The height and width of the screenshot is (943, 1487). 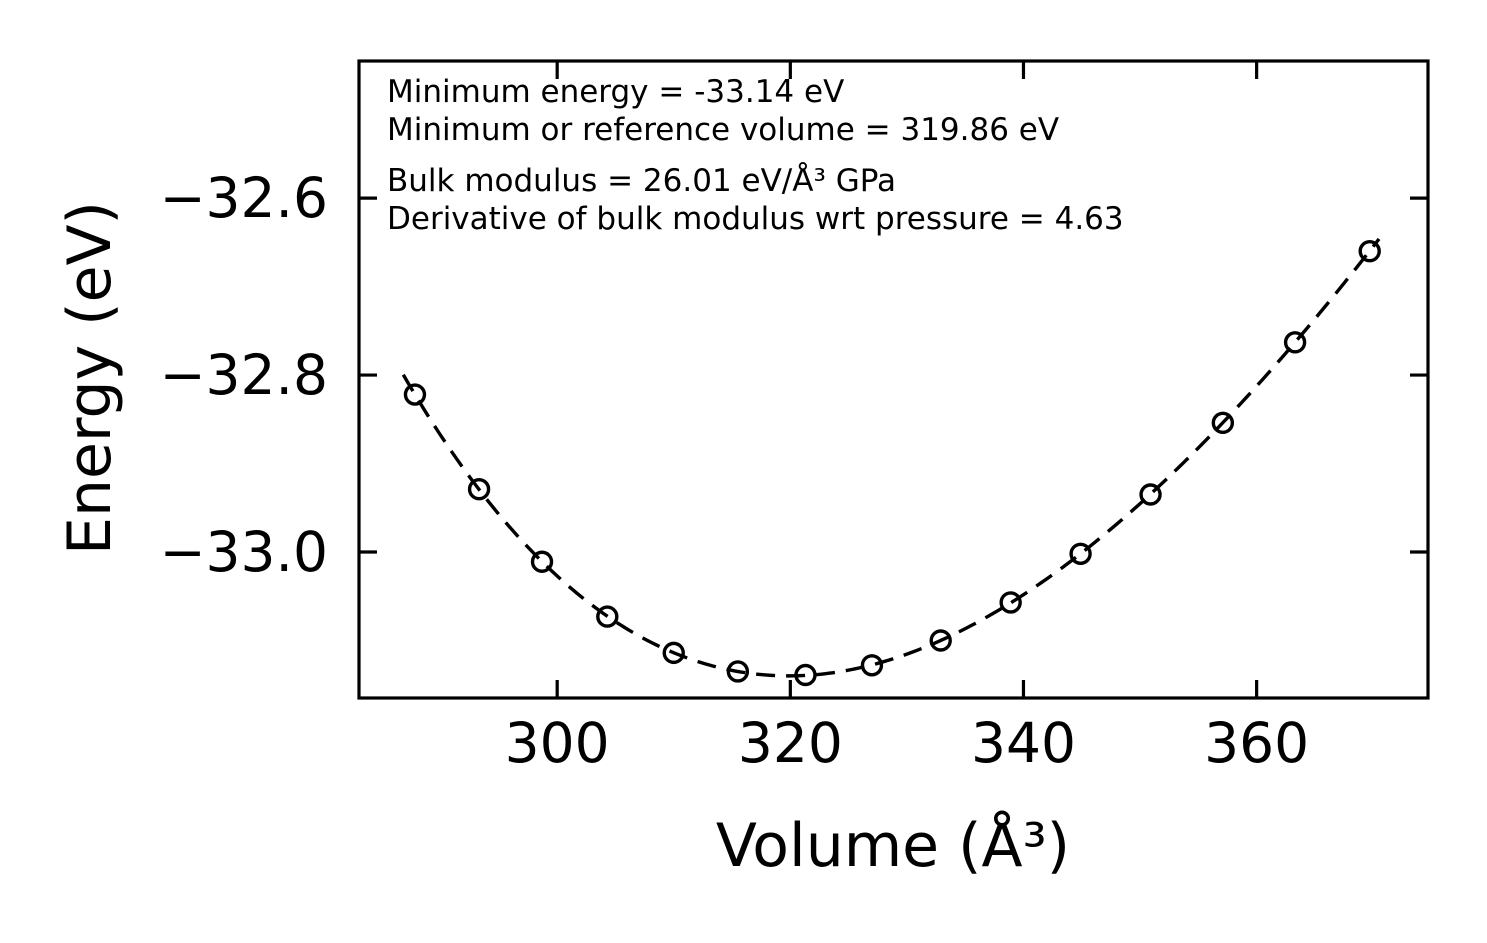 I want to click on y-tick-label: −32.8, so click(x=243, y=375).